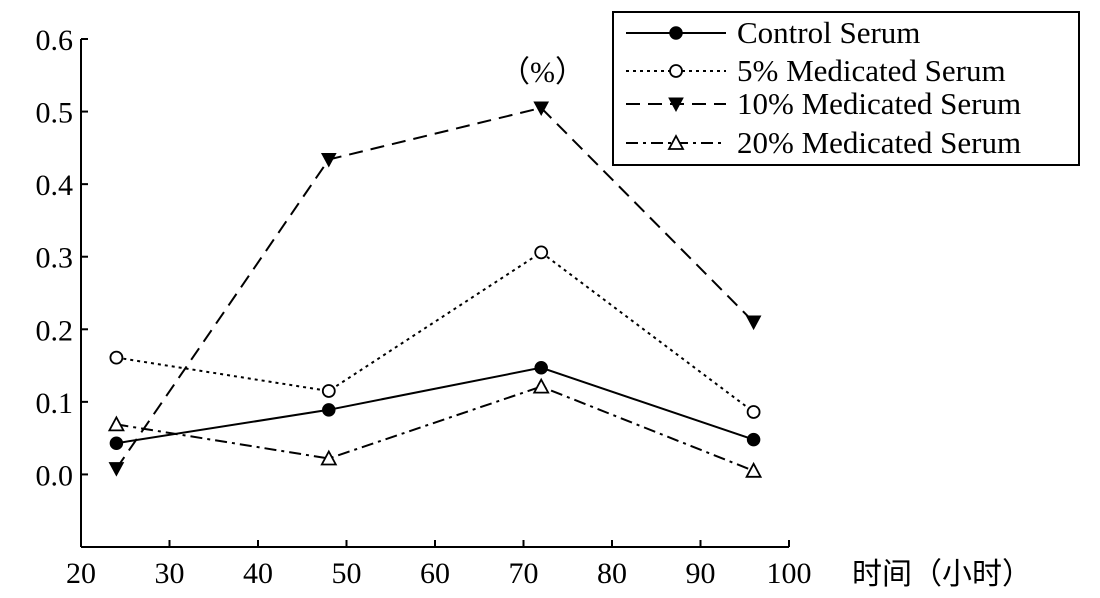  I want to click on x-tick-label: 20, so click(81, 573).